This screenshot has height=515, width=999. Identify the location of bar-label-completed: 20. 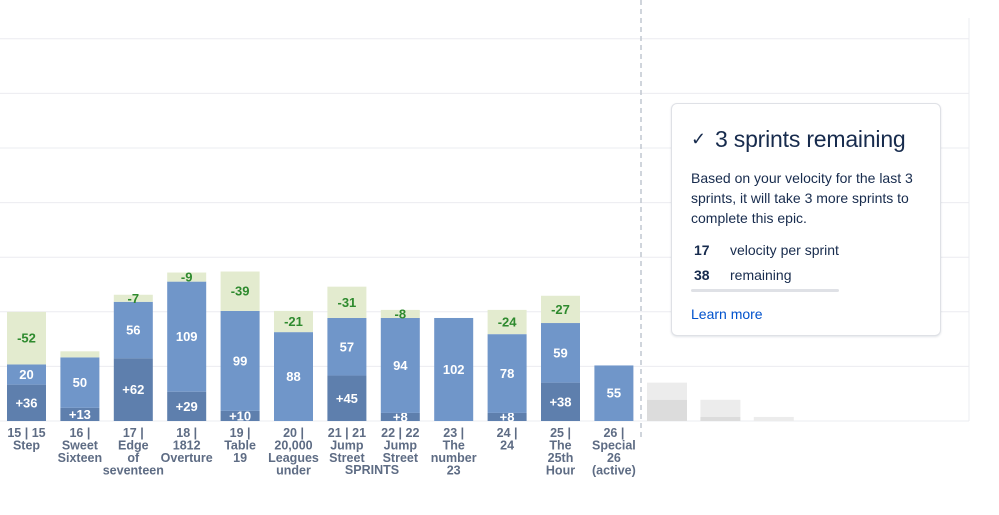
(26, 374).